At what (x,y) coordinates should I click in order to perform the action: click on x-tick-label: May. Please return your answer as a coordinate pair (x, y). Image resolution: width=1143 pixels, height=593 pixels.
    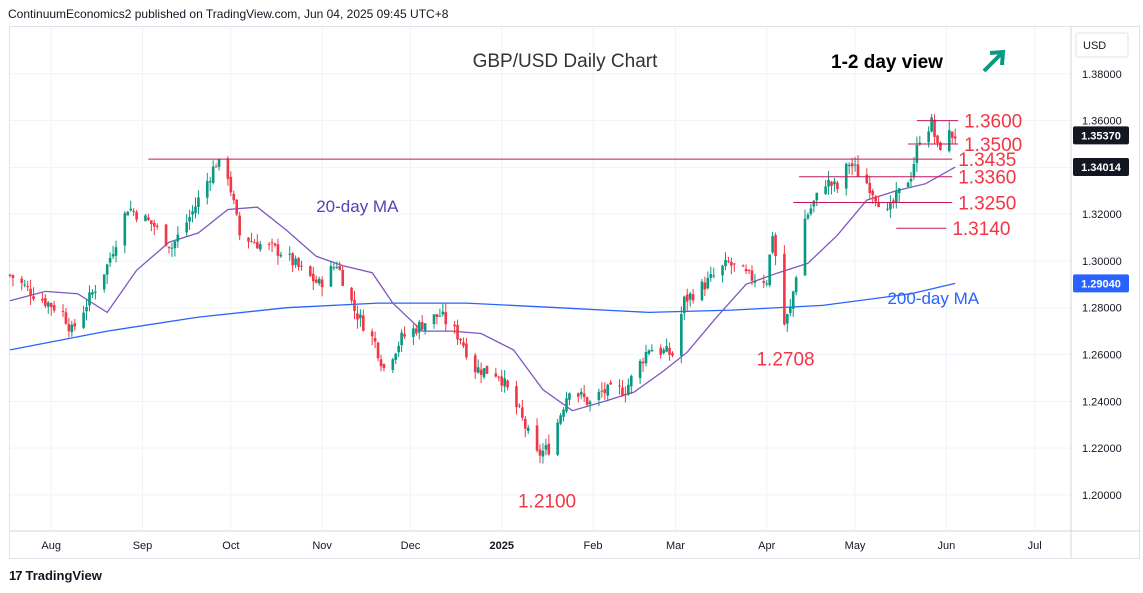
    Looking at the image, I should click on (855, 546).